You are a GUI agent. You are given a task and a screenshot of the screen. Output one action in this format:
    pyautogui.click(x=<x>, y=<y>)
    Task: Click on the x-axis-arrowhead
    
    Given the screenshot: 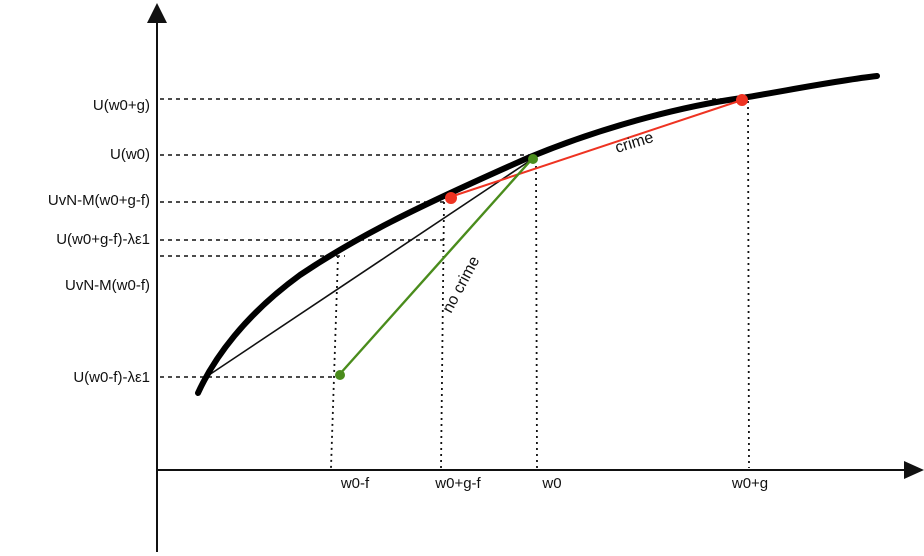 What is the action you would take?
    pyautogui.click(x=914, y=470)
    